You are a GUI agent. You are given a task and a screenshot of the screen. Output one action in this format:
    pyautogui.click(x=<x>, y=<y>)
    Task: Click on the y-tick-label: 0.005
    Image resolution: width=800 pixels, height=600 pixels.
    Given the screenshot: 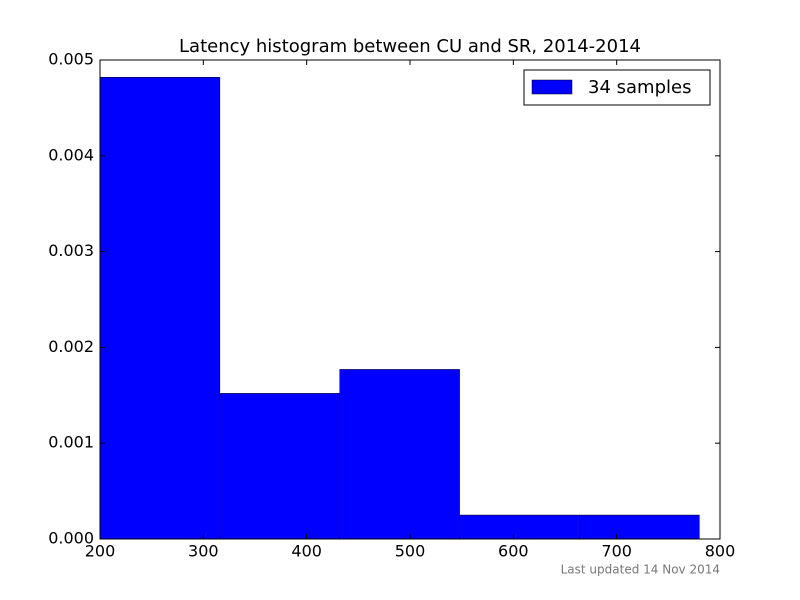 What is the action you would take?
    pyautogui.click(x=71, y=59)
    